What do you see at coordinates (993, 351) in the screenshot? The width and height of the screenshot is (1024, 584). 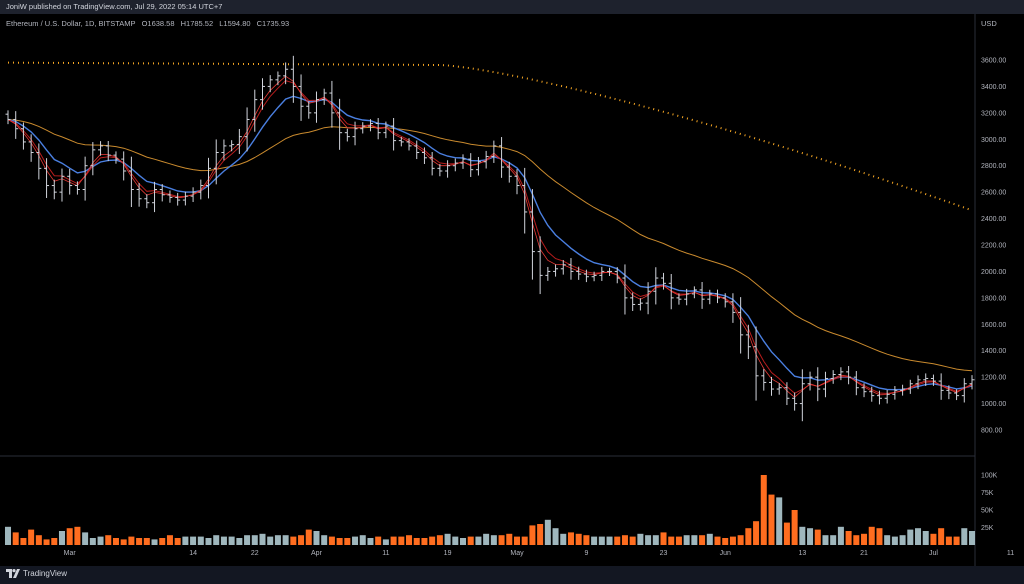 I see `price-tick-label: 1400.00` at bounding box center [993, 351].